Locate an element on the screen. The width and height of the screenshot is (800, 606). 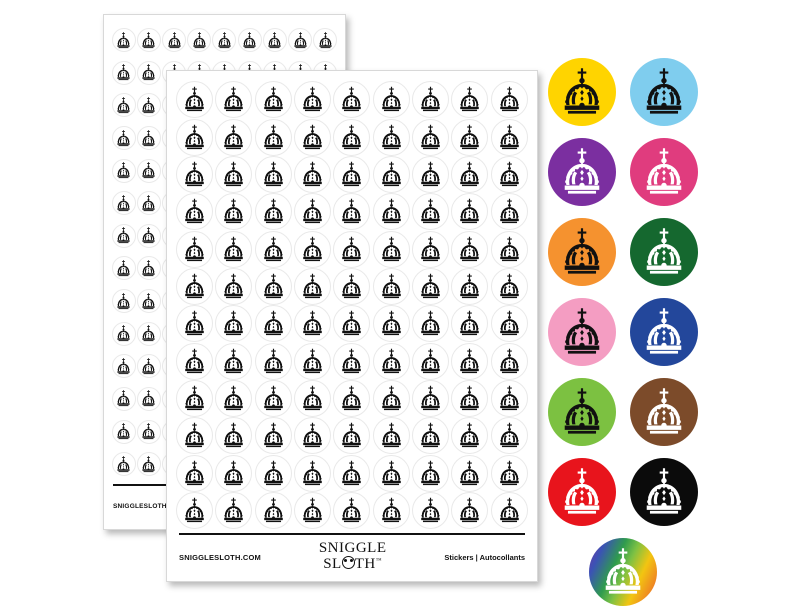
color-swatch-red is located at coordinates (582, 492).